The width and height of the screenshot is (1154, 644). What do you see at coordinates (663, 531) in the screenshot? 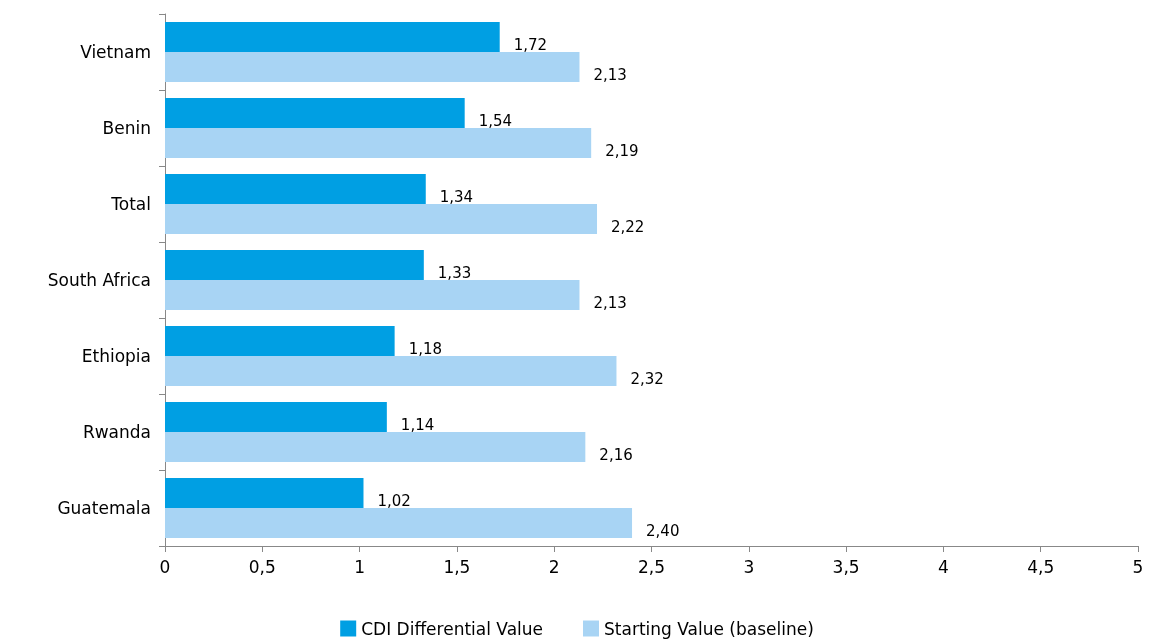
I see `data-label: 2,40` at bounding box center [663, 531].